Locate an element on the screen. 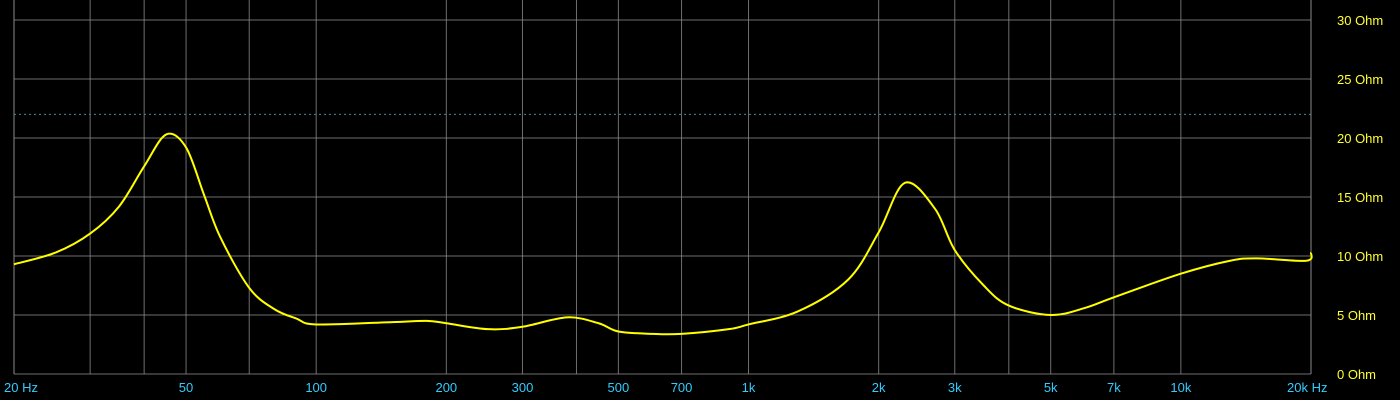  x-tick-label: 5k is located at coordinates (1051, 387).